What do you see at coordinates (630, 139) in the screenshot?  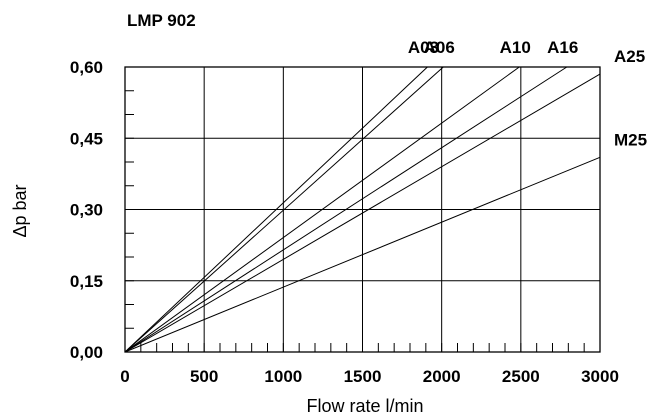 I see `series-label-m25: M25` at bounding box center [630, 139].